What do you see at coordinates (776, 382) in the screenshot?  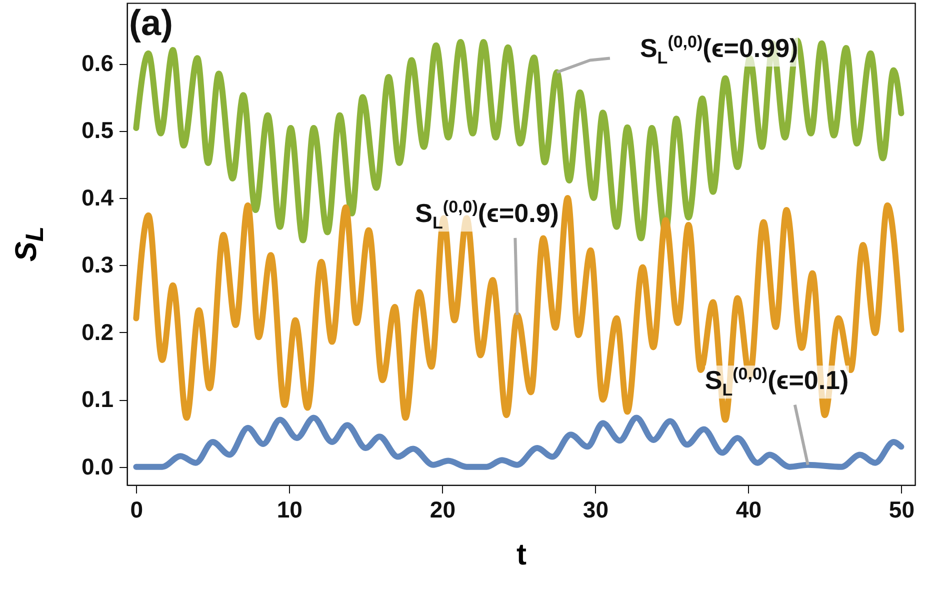 I see `annotation: S$_{L}$$^{(0,0)}$(ϵ=0.1)` at bounding box center [776, 382].